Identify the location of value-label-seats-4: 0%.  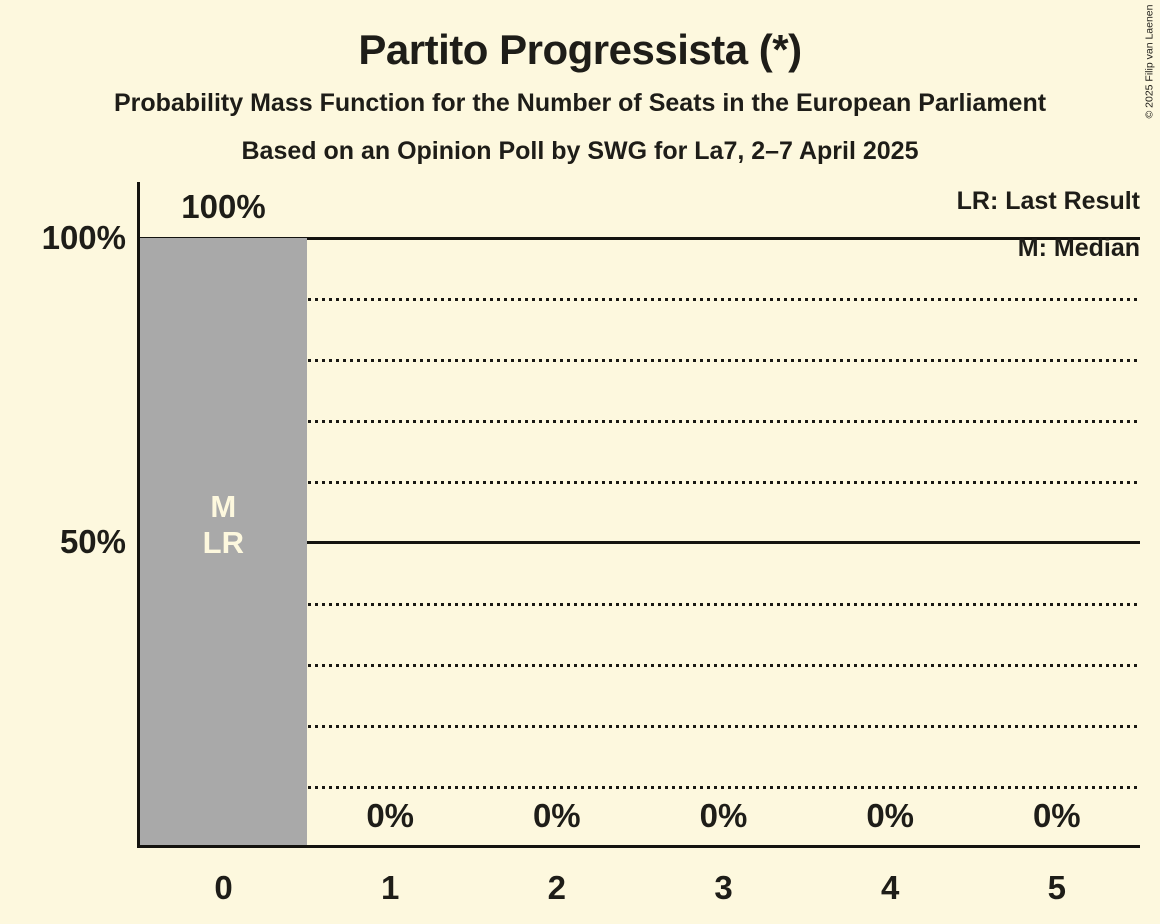
(890, 815).